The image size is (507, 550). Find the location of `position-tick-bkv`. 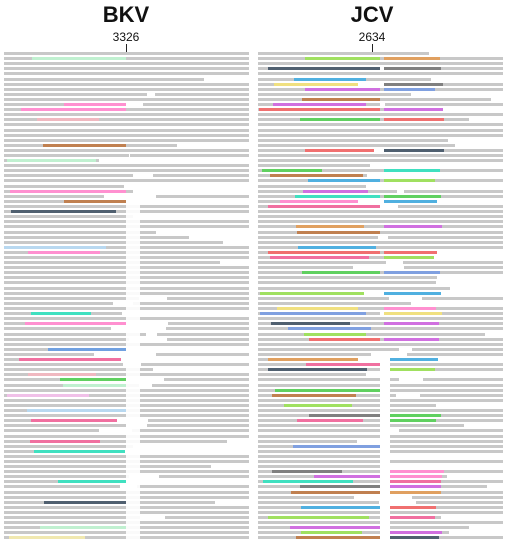

position-tick-bkv is located at coordinates (126, 48).